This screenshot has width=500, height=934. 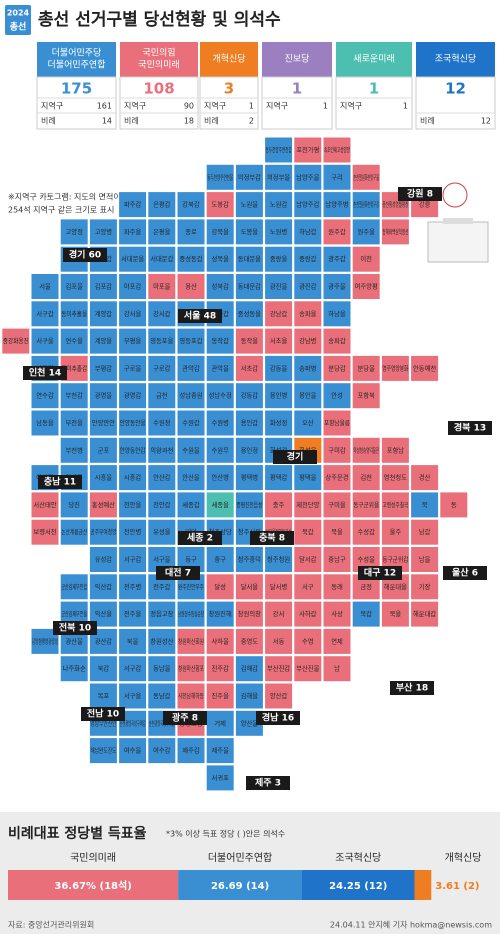 What do you see at coordinates (162, 504) in the screenshot?
I see `district-name: 천안갑` at bounding box center [162, 504].